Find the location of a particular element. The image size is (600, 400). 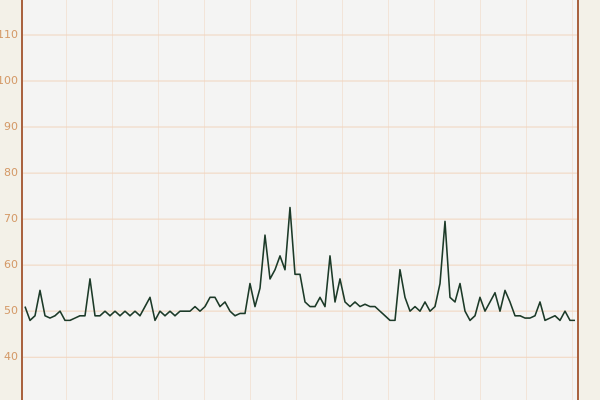

y-tick-label: 80 is located at coordinates (11, 172).